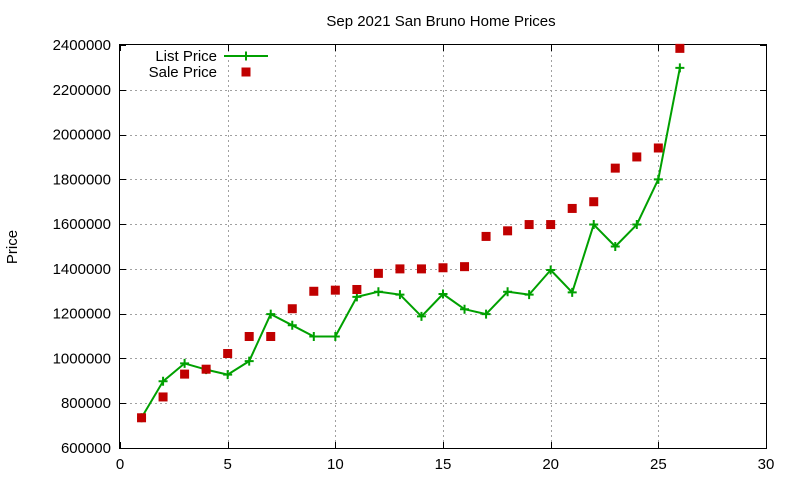 The height and width of the screenshot is (480, 800). I want to click on x-tick-label: 25, so click(658, 464).